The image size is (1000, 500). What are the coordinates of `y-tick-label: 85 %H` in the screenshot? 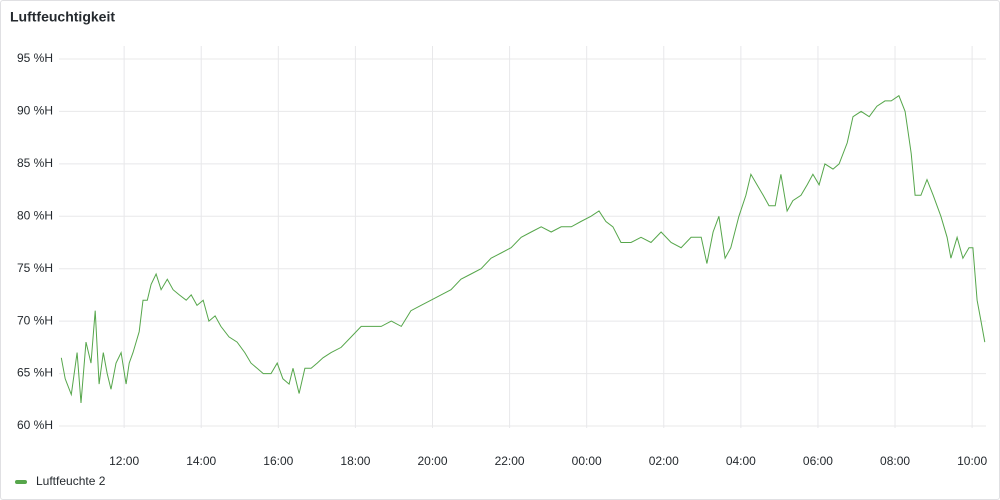 It's located at (35, 163).